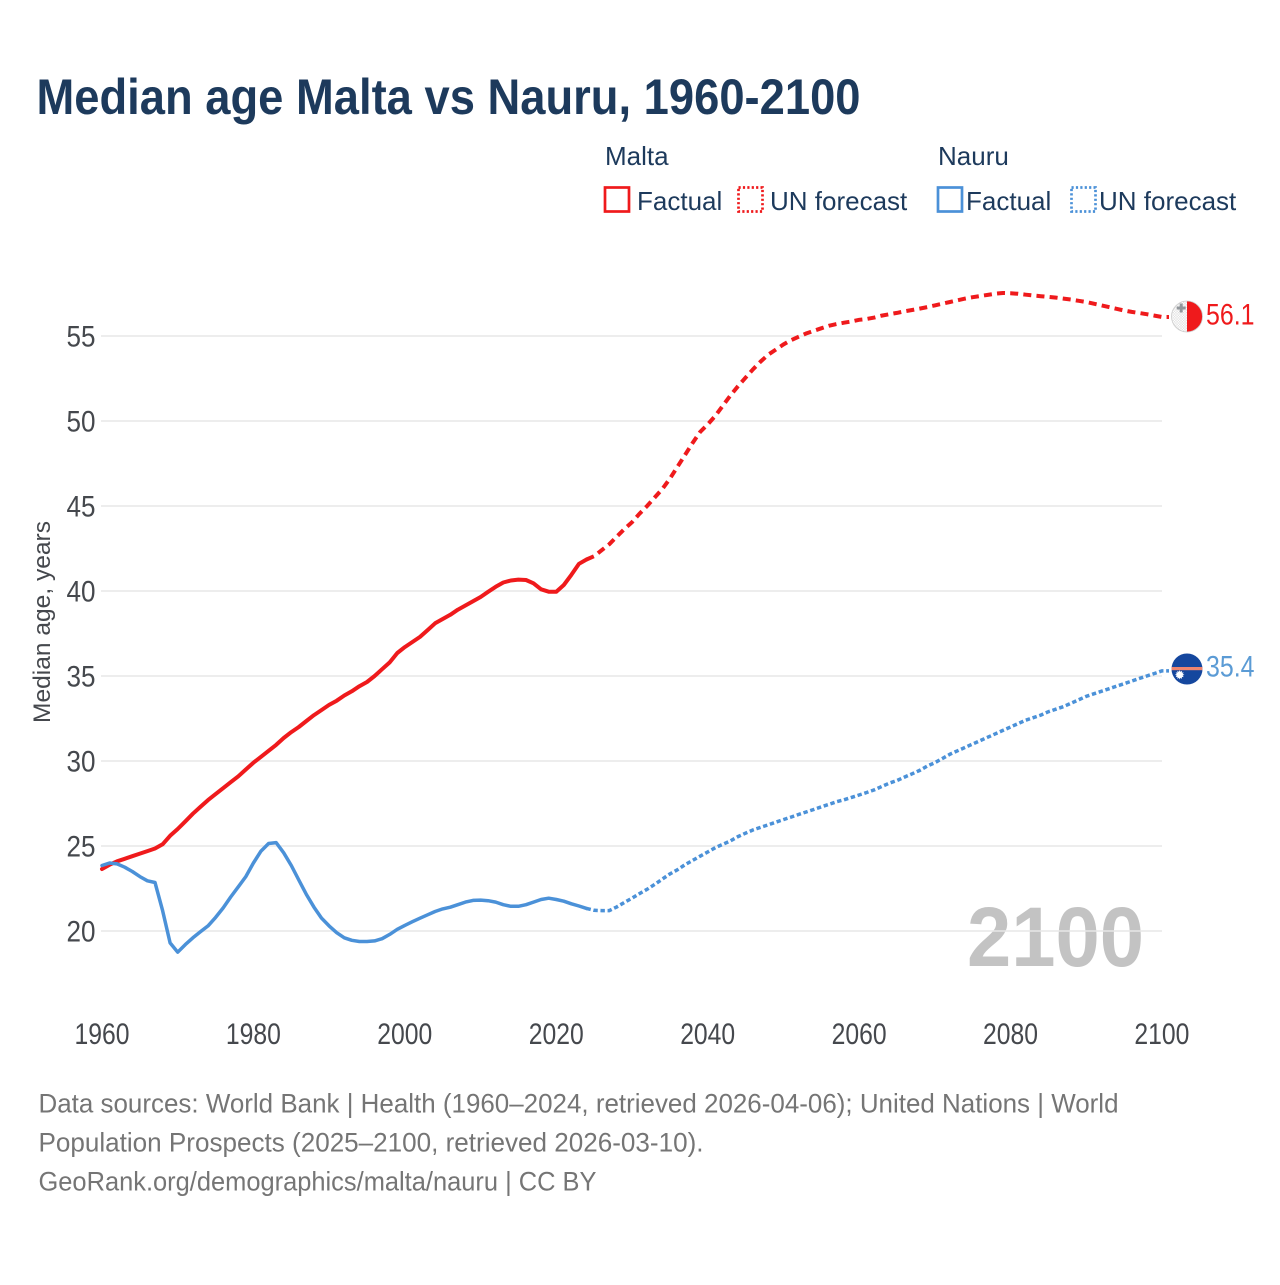 The width and height of the screenshot is (1280, 1285). Describe the element at coordinates (102, 1034) in the screenshot. I see `svg-text: 1960` at that location.